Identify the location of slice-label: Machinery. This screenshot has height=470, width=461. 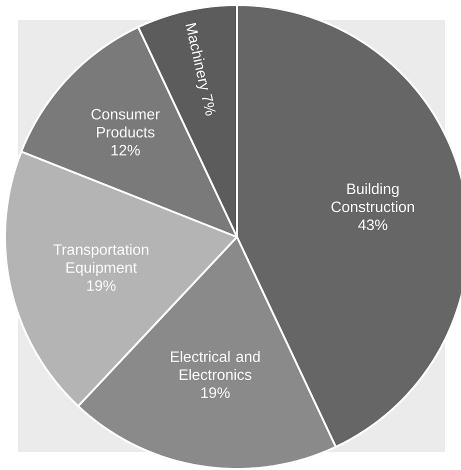
(197, 56).